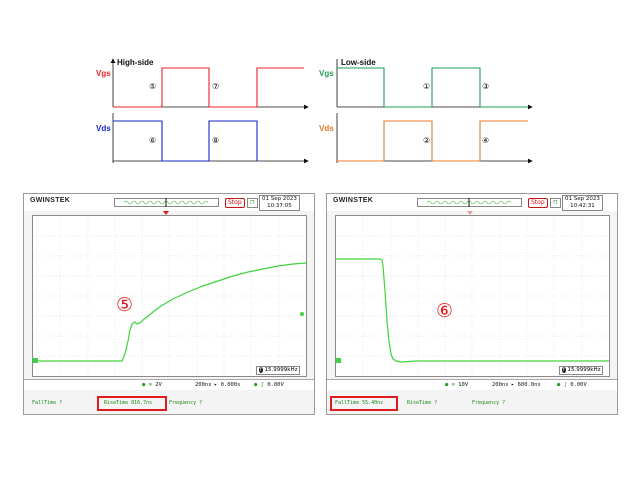 The width and height of the screenshot is (640, 480). What do you see at coordinates (582, 206) in the screenshot?
I see `scope-time: 10:42:31` at bounding box center [582, 206].